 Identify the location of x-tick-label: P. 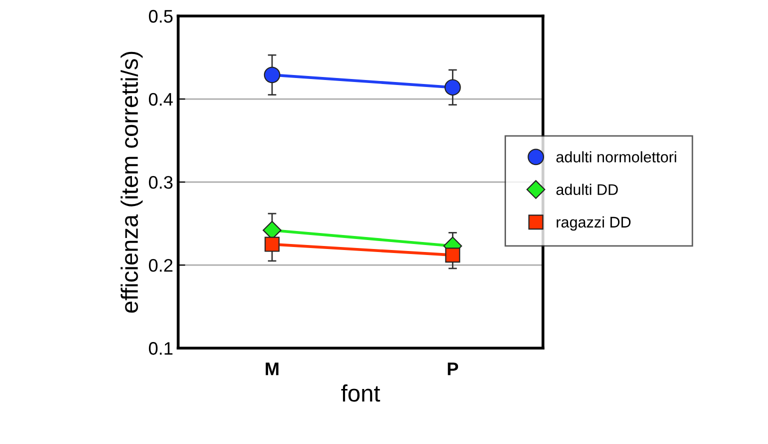
(453, 369).